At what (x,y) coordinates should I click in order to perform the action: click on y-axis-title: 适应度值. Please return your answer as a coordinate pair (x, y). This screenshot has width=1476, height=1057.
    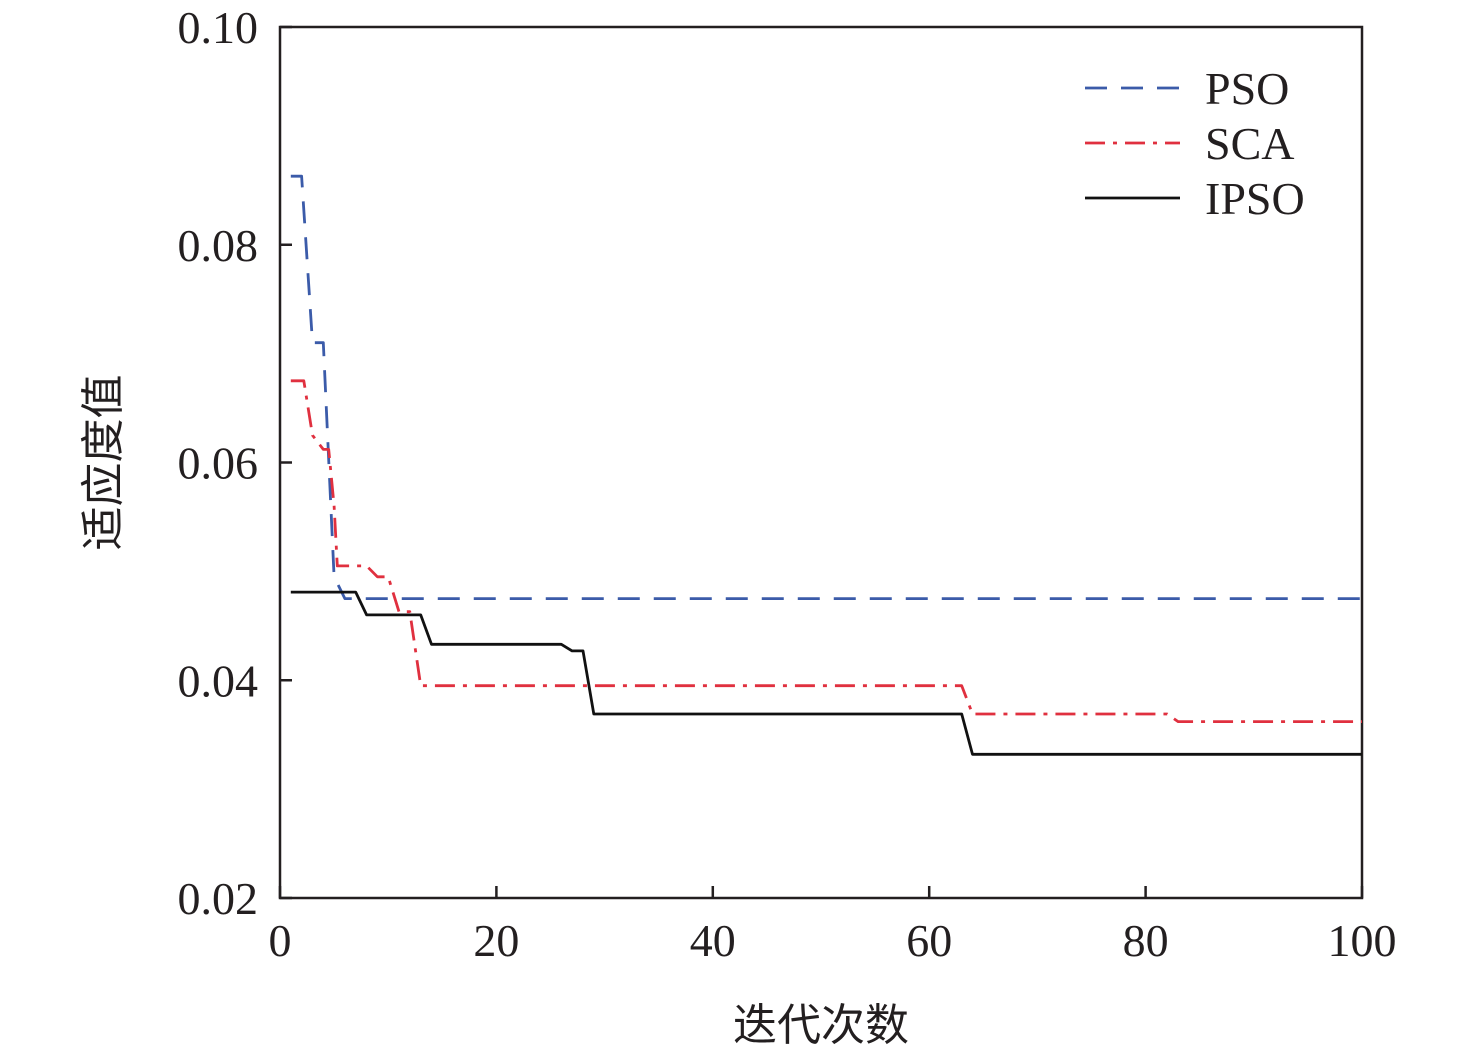
    Looking at the image, I should click on (103, 463).